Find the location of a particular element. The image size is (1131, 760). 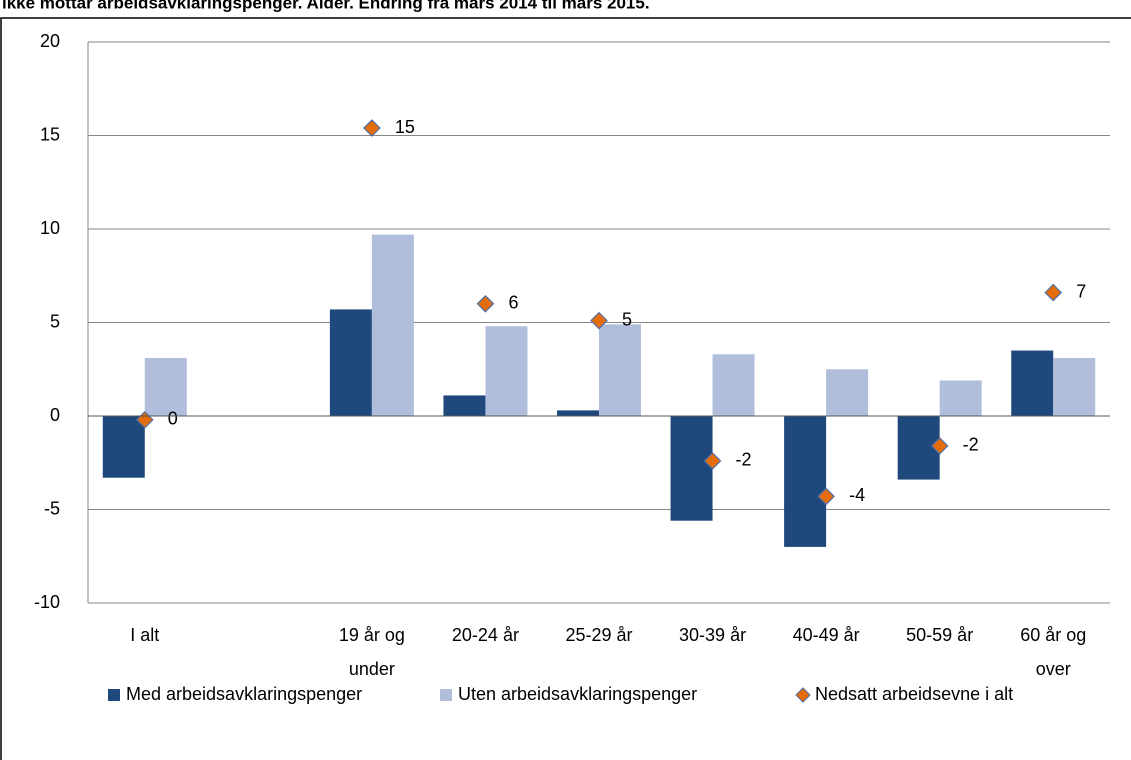

x-tick-label: 20-24 år is located at coordinates (485, 635).